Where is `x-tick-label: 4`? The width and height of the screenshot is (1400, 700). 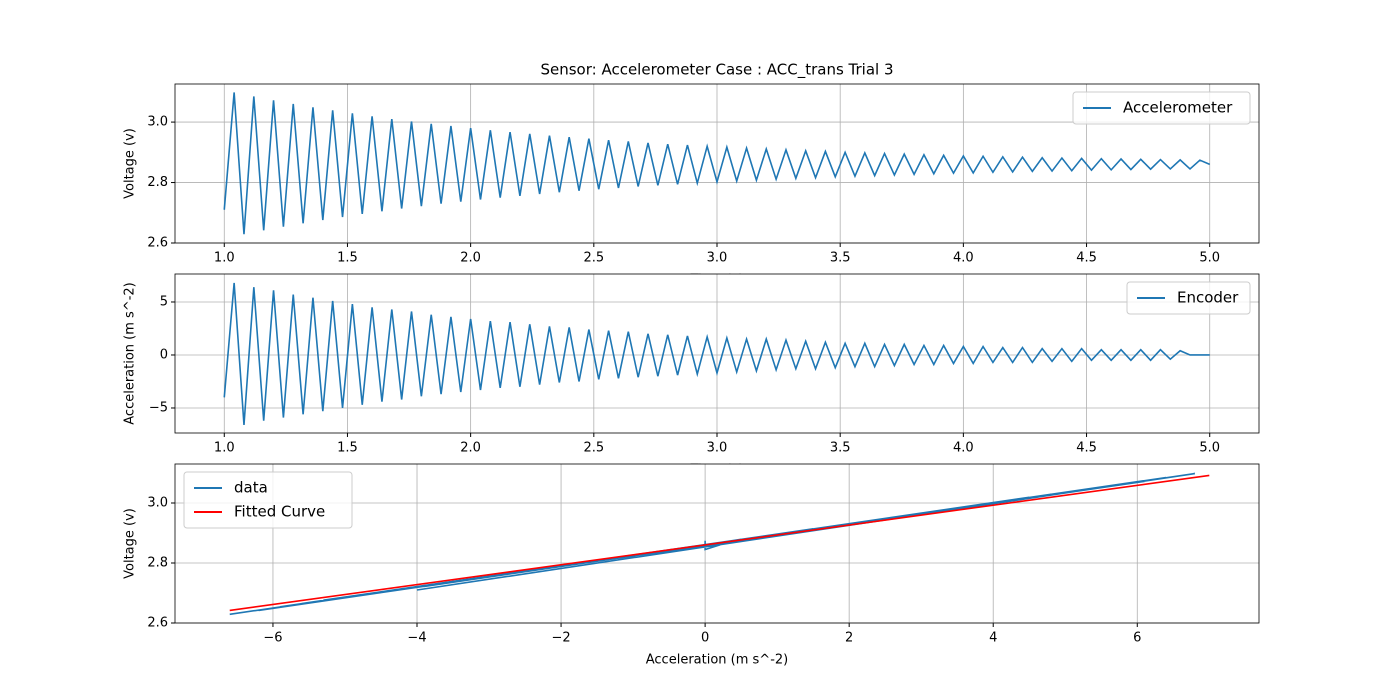 x-tick-label: 4 is located at coordinates (993, 638).